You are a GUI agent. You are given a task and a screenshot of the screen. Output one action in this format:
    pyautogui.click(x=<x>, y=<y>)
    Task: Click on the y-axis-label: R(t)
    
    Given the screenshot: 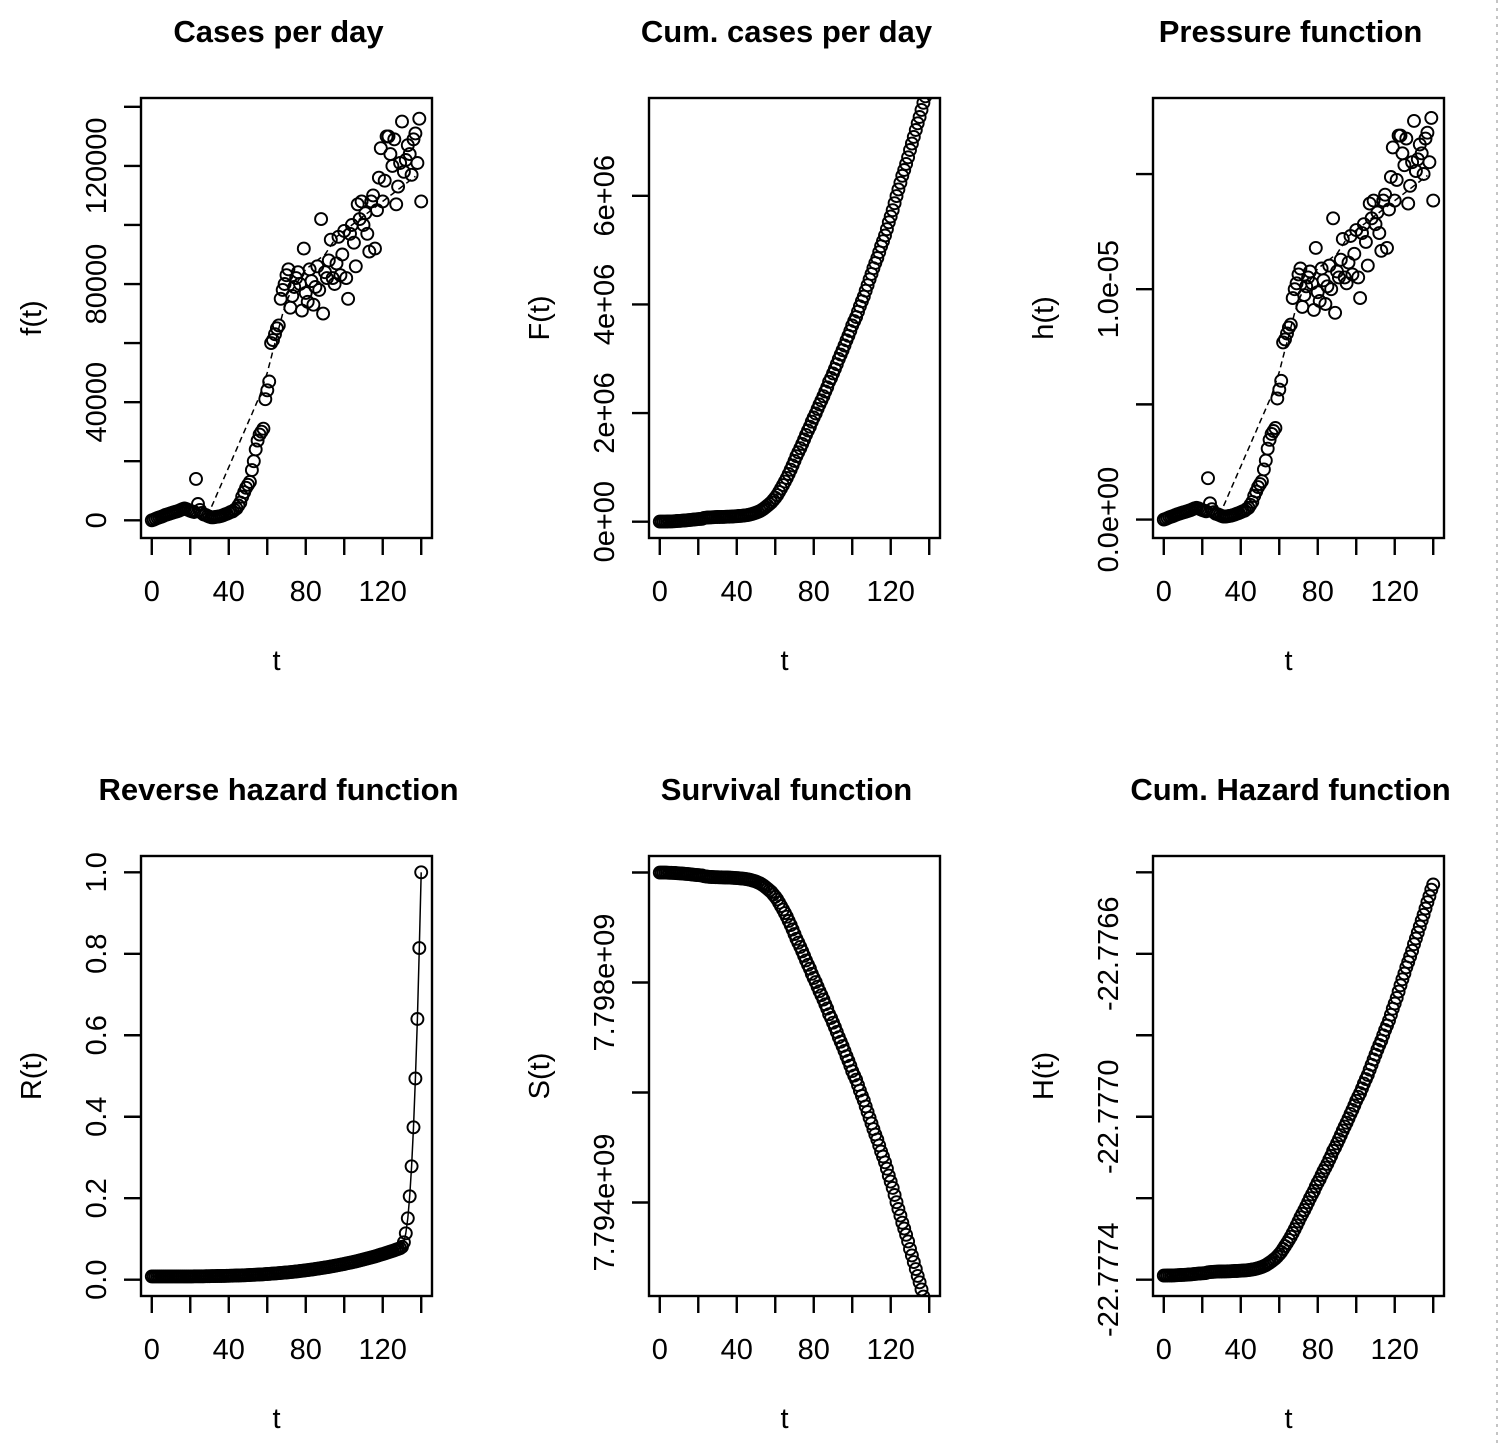 What is the action you would take?
    pyautogui.click(x=32, y=1076)
    